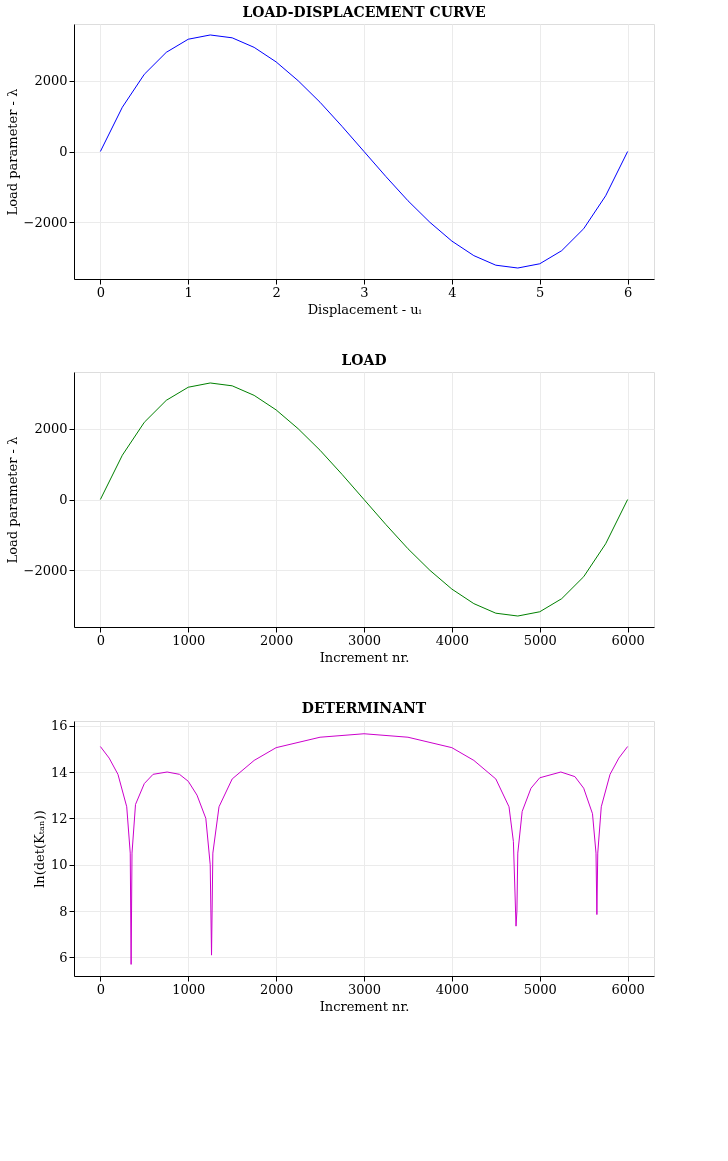 Image resolution: width=728 pixels, height=1161 pixels. What do you see at coordinates (59, 726) in the screenshot?
I see `y-tick-label: 16` at bounding box center [59, 726].